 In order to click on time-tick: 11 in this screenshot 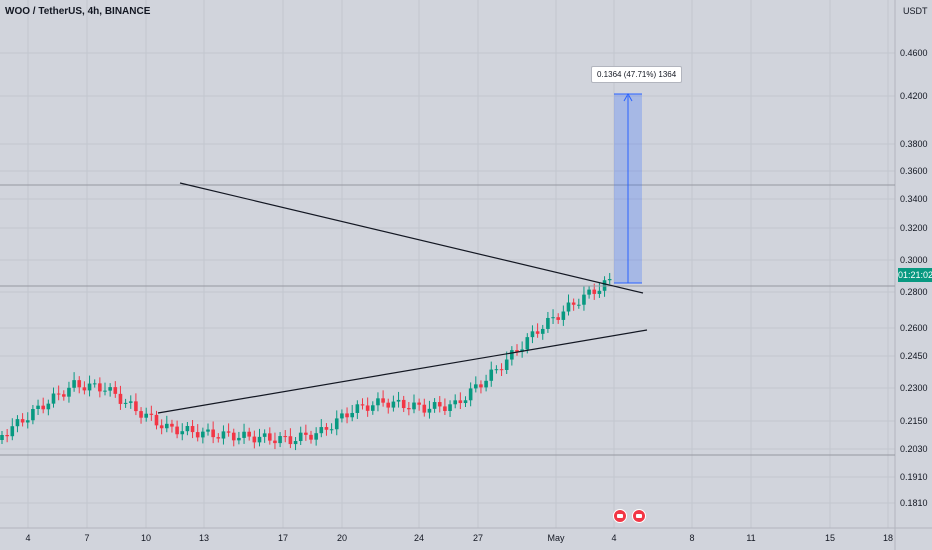, I will do `click(750, 538)`.